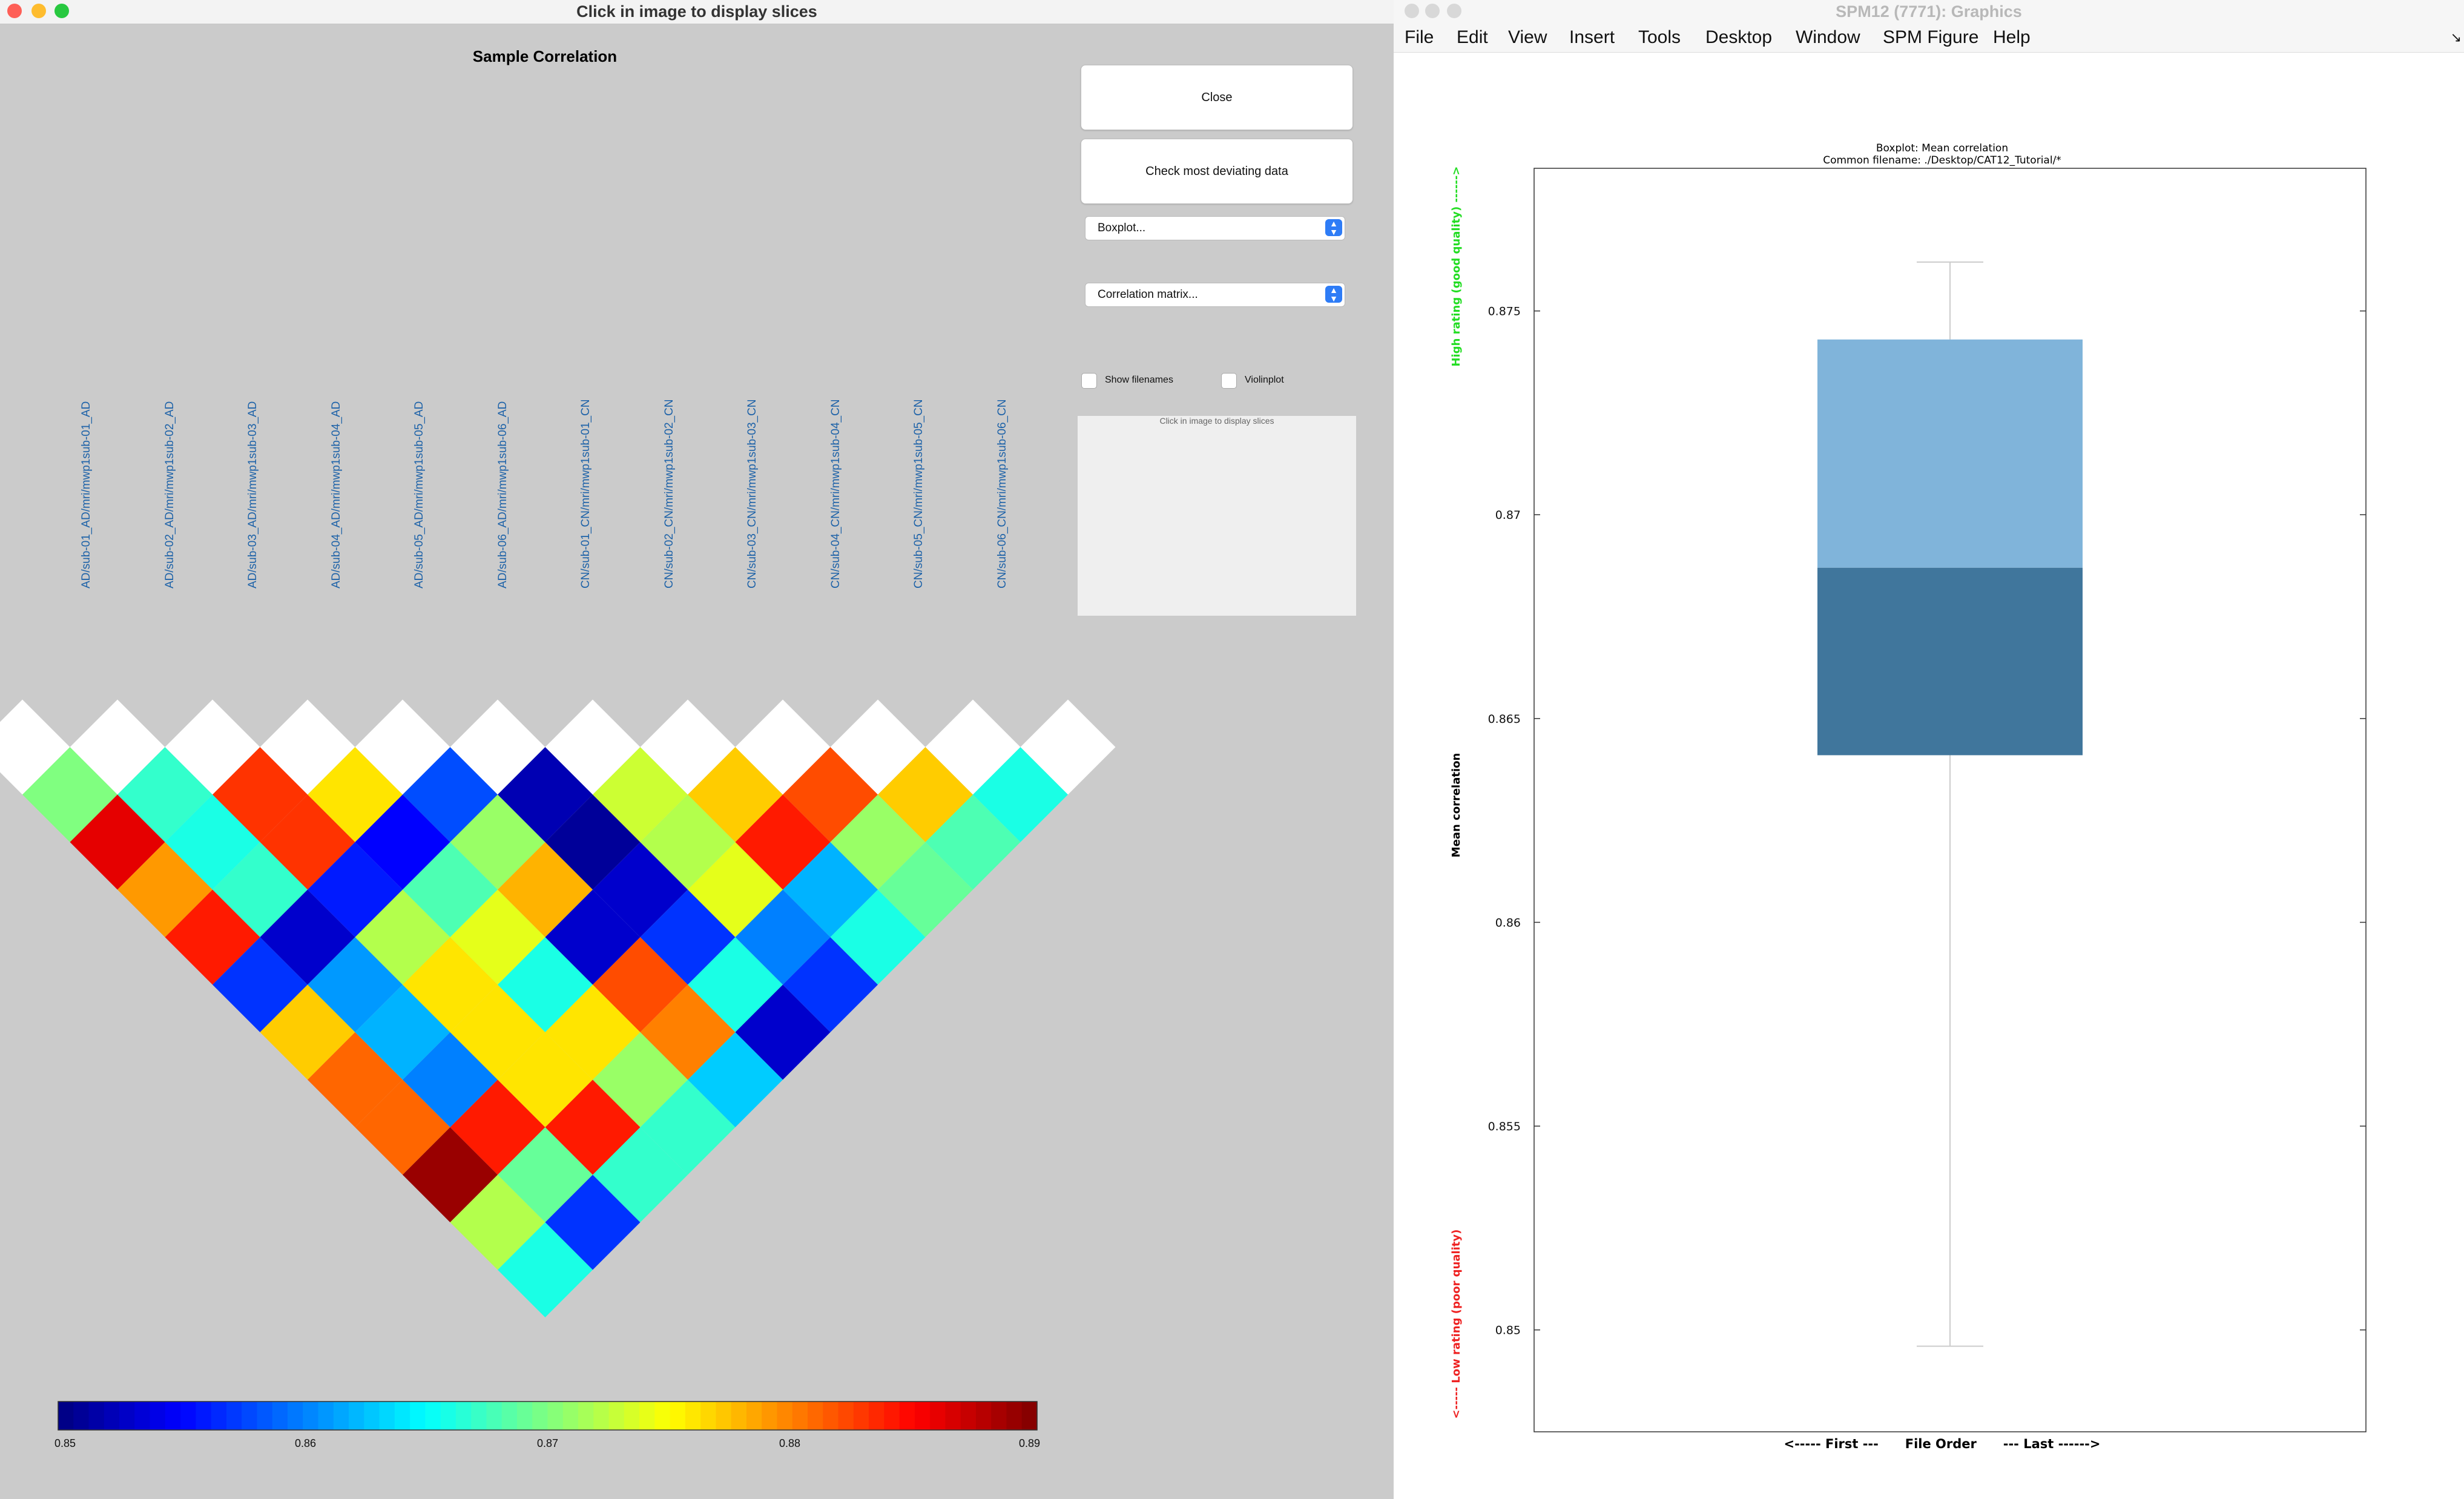 This screenshot has width=2464, height=1499. Describe the element at coordinates (1419, 37) in the screenshot. I see `menu-file: File` at that location.